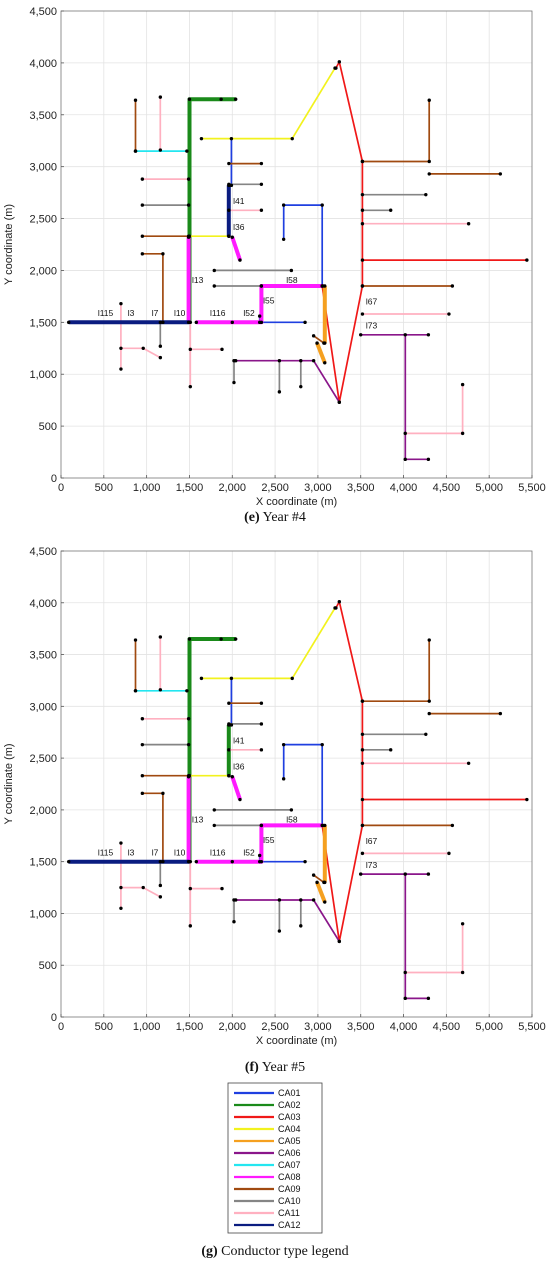  Describe the element at coordinates (43, 323) in the screenshot. I see `y-tick-label: 1,500` at that location.